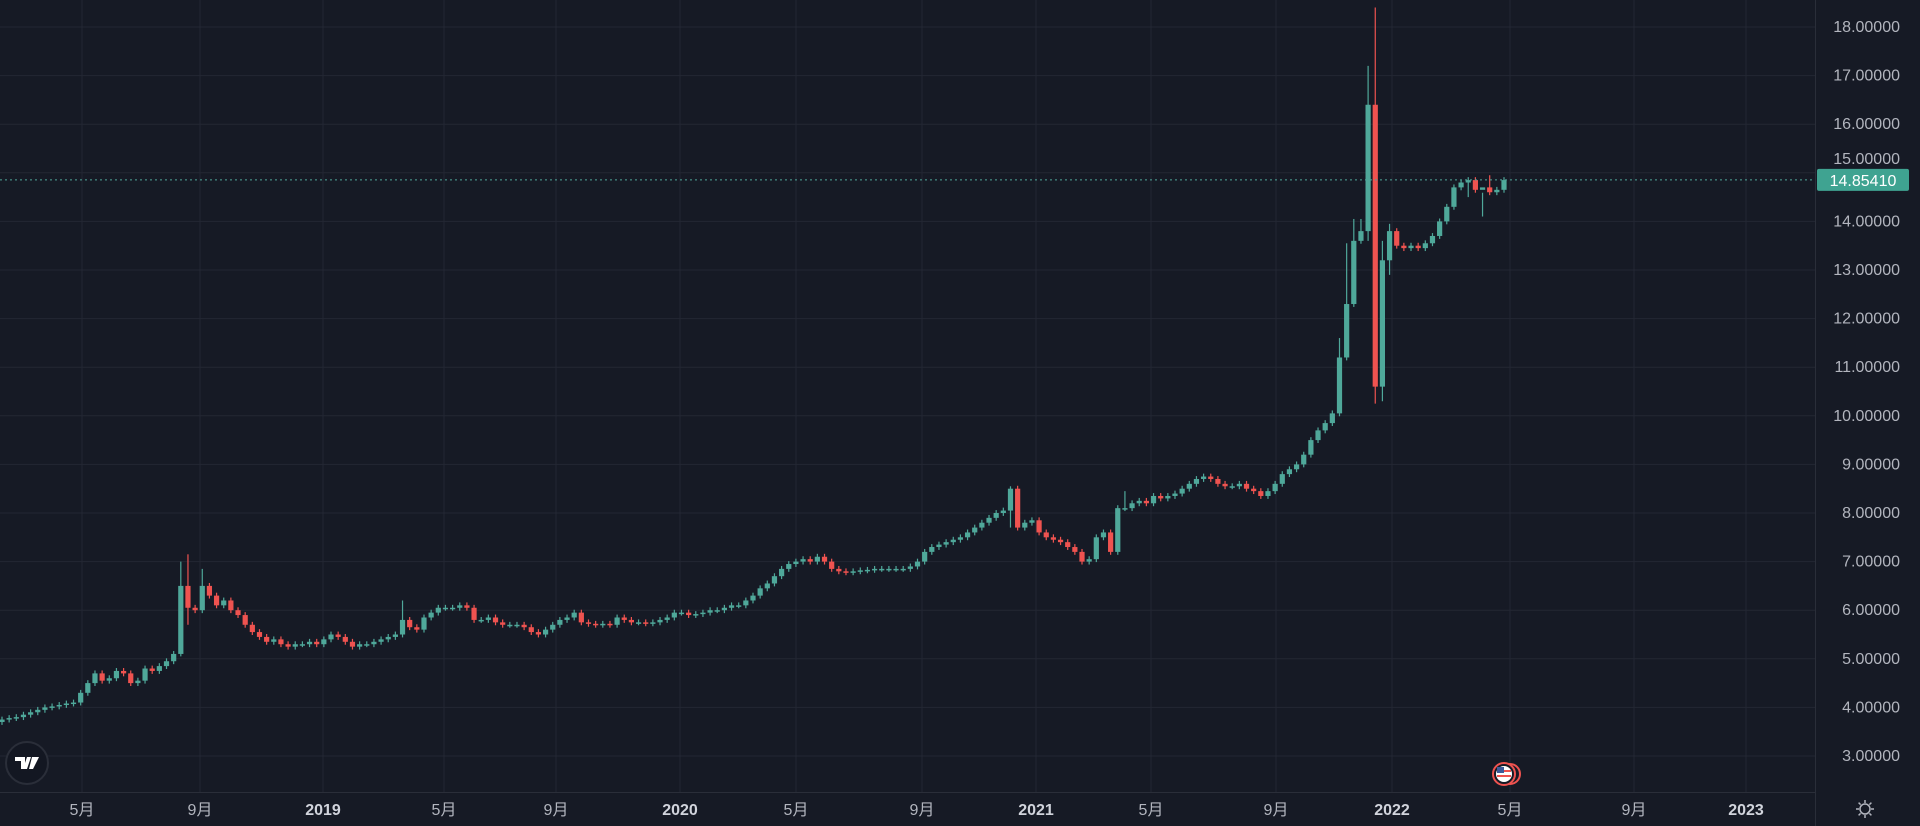 The image size is (1920, 826). I want to click on tradingview-logo, so click(27, 763).